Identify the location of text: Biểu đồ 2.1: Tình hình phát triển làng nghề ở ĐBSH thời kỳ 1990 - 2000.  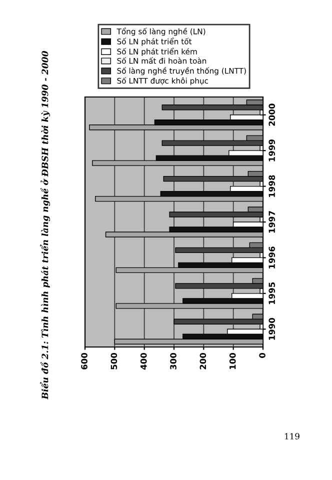
(45, 225).